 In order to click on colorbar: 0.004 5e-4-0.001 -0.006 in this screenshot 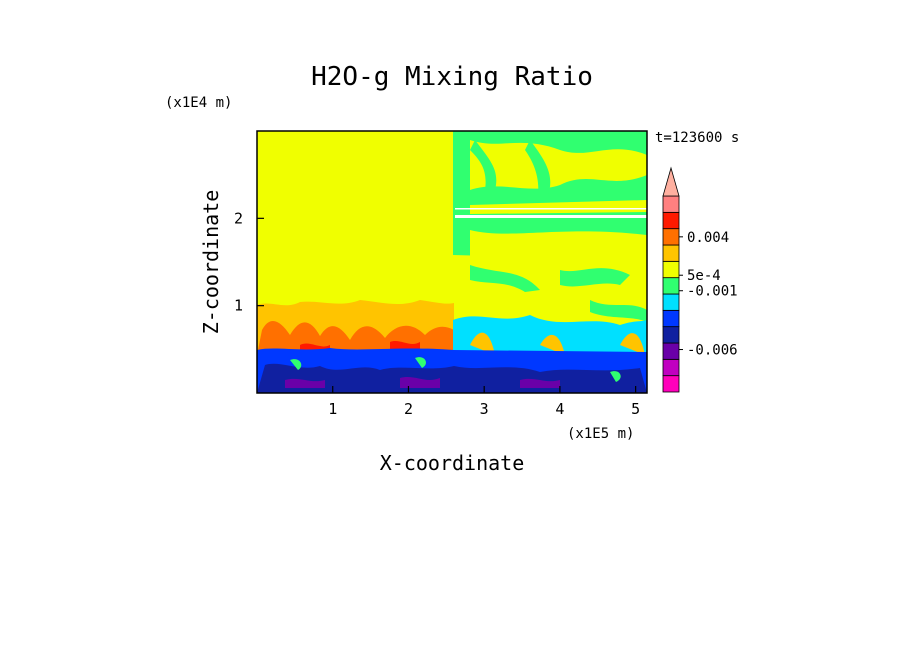, I will do `click(700, 279)`.